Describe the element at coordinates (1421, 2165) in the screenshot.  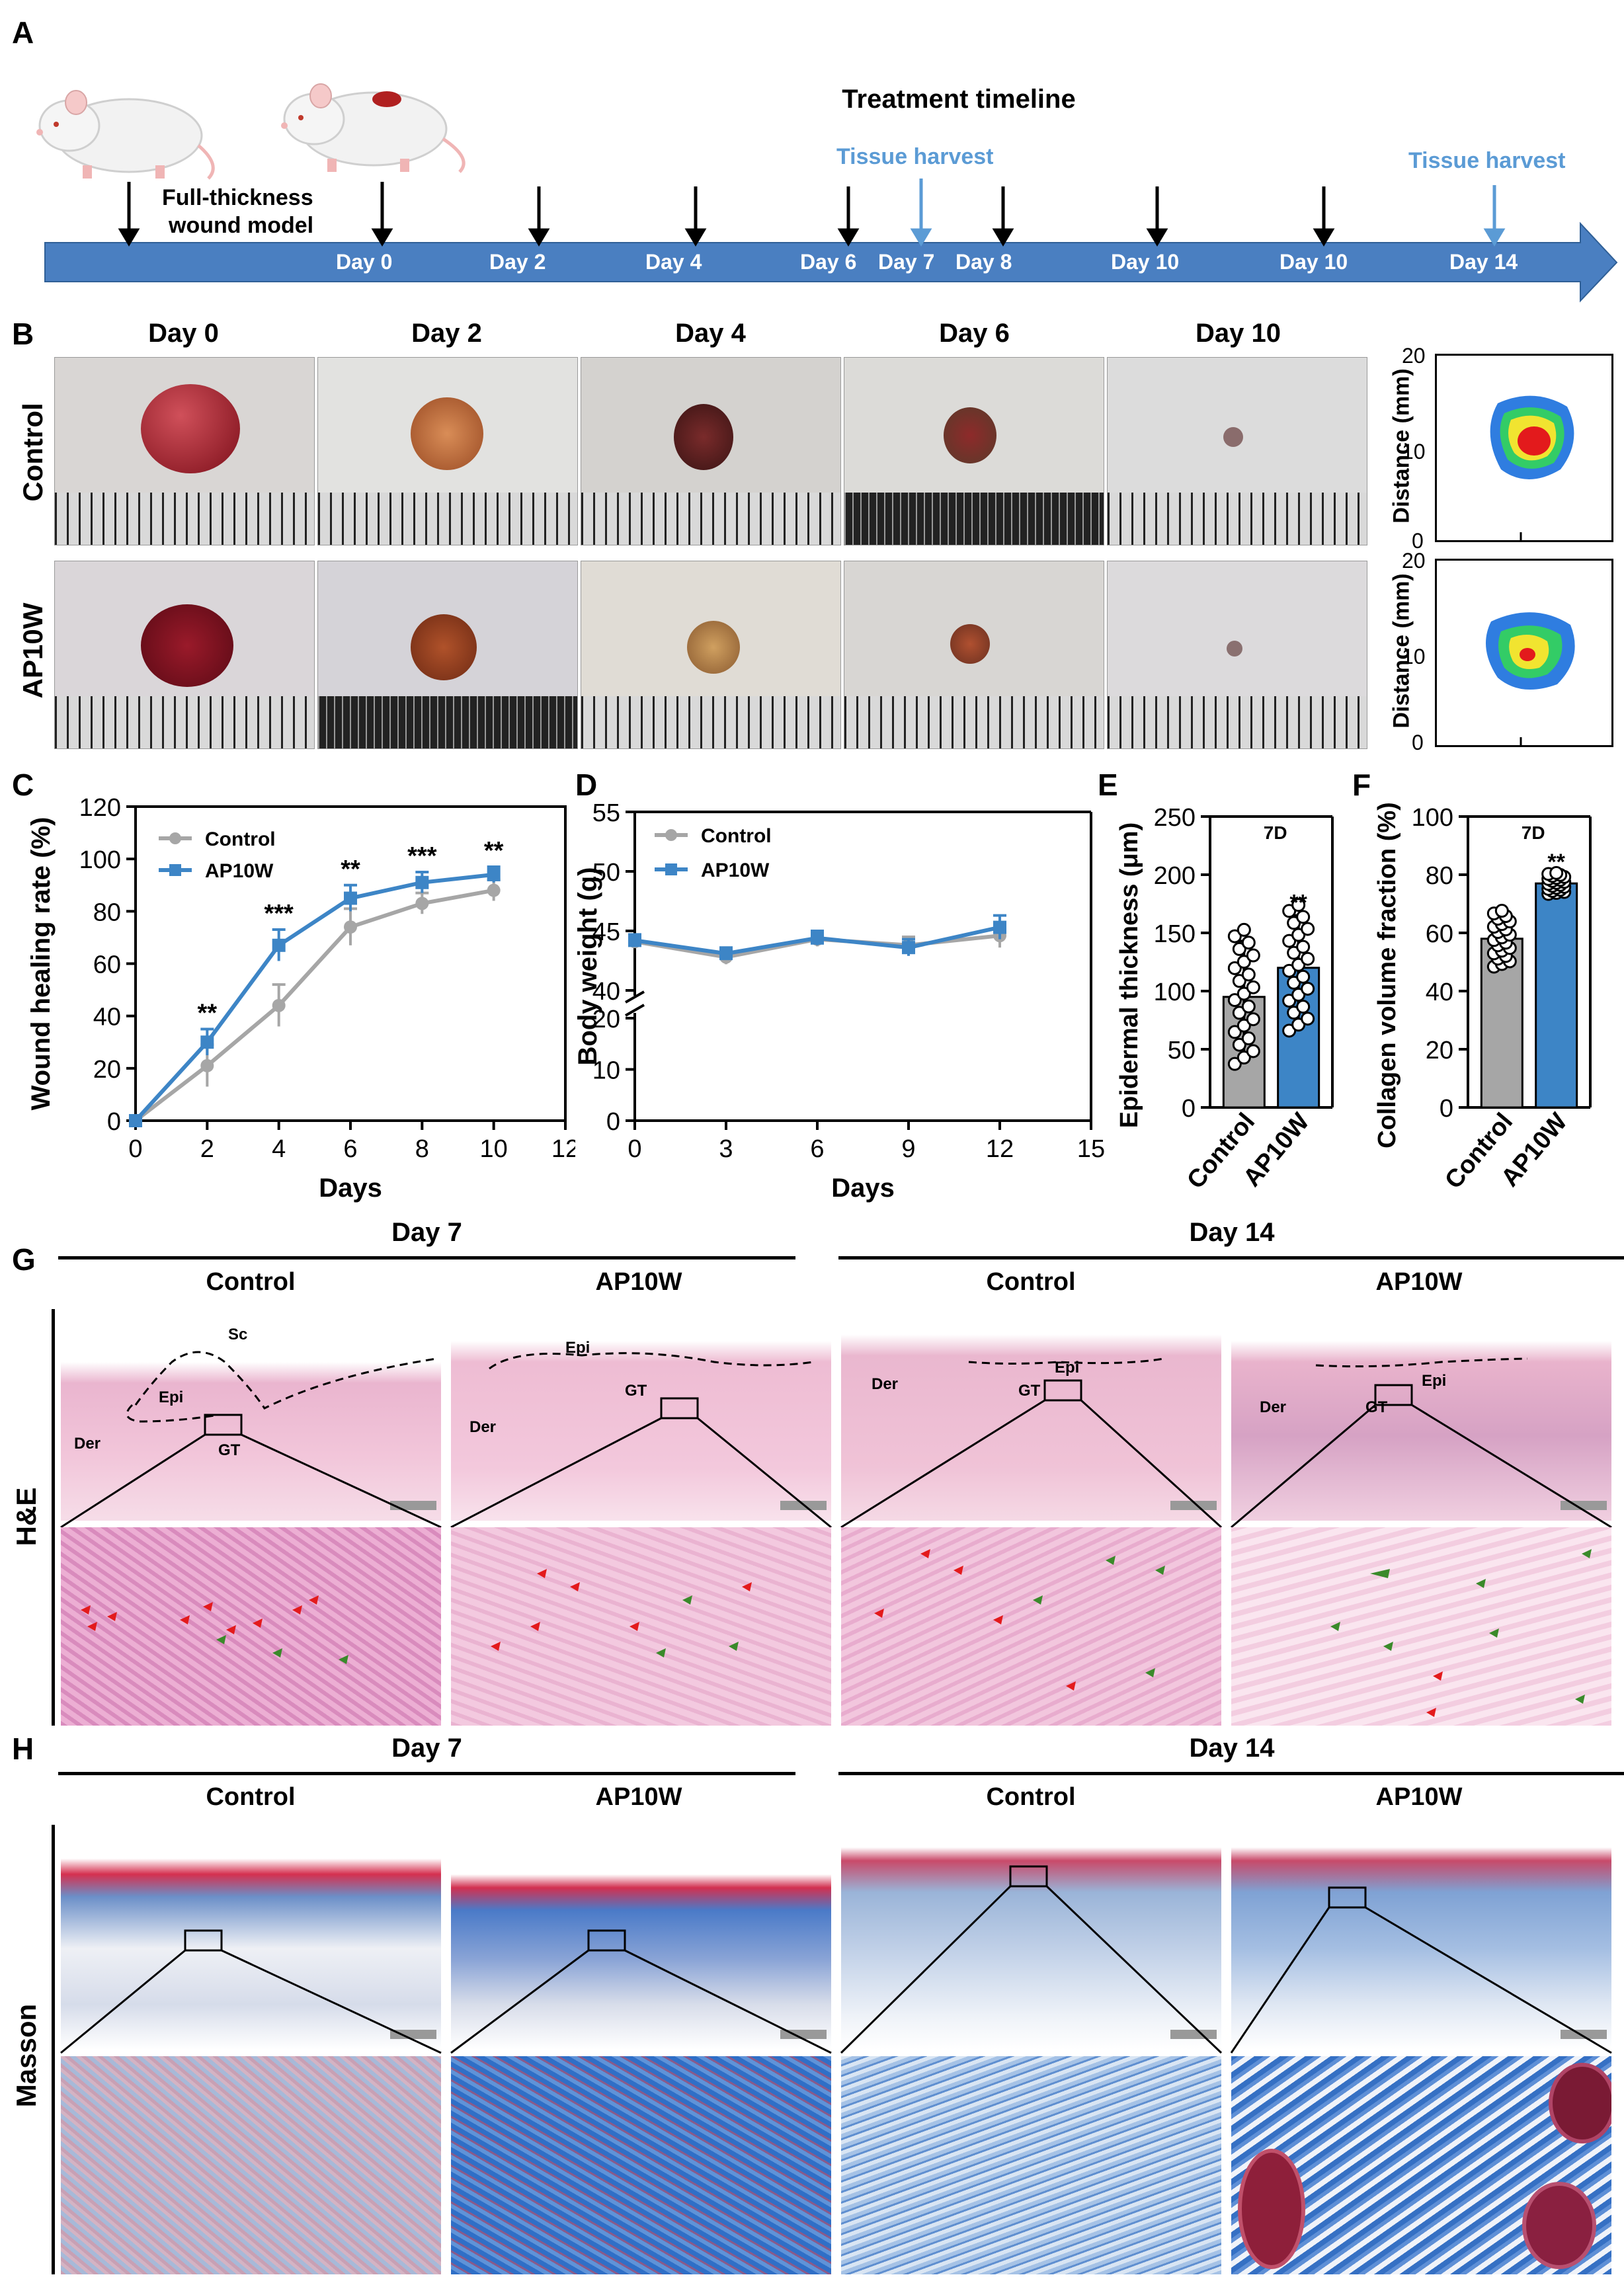
I see `masson-highmag-ap10w-d14` at that location.